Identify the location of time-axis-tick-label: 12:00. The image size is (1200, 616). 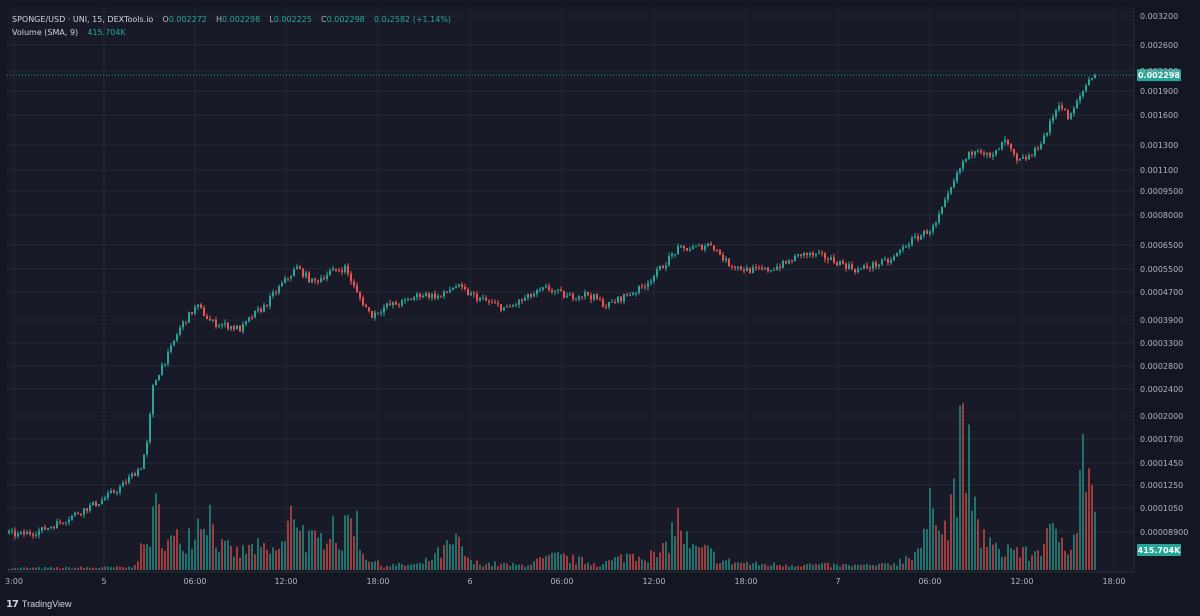
(285, 581).